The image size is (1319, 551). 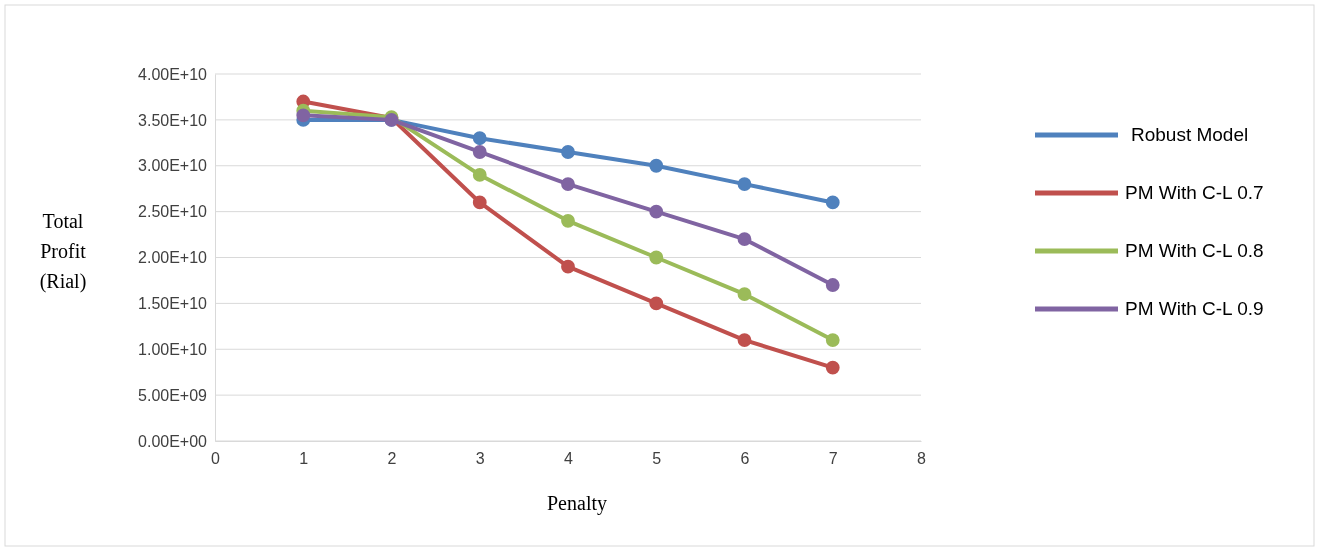 I want to click on x-tick-label: 3, so click(x=480, y=459).